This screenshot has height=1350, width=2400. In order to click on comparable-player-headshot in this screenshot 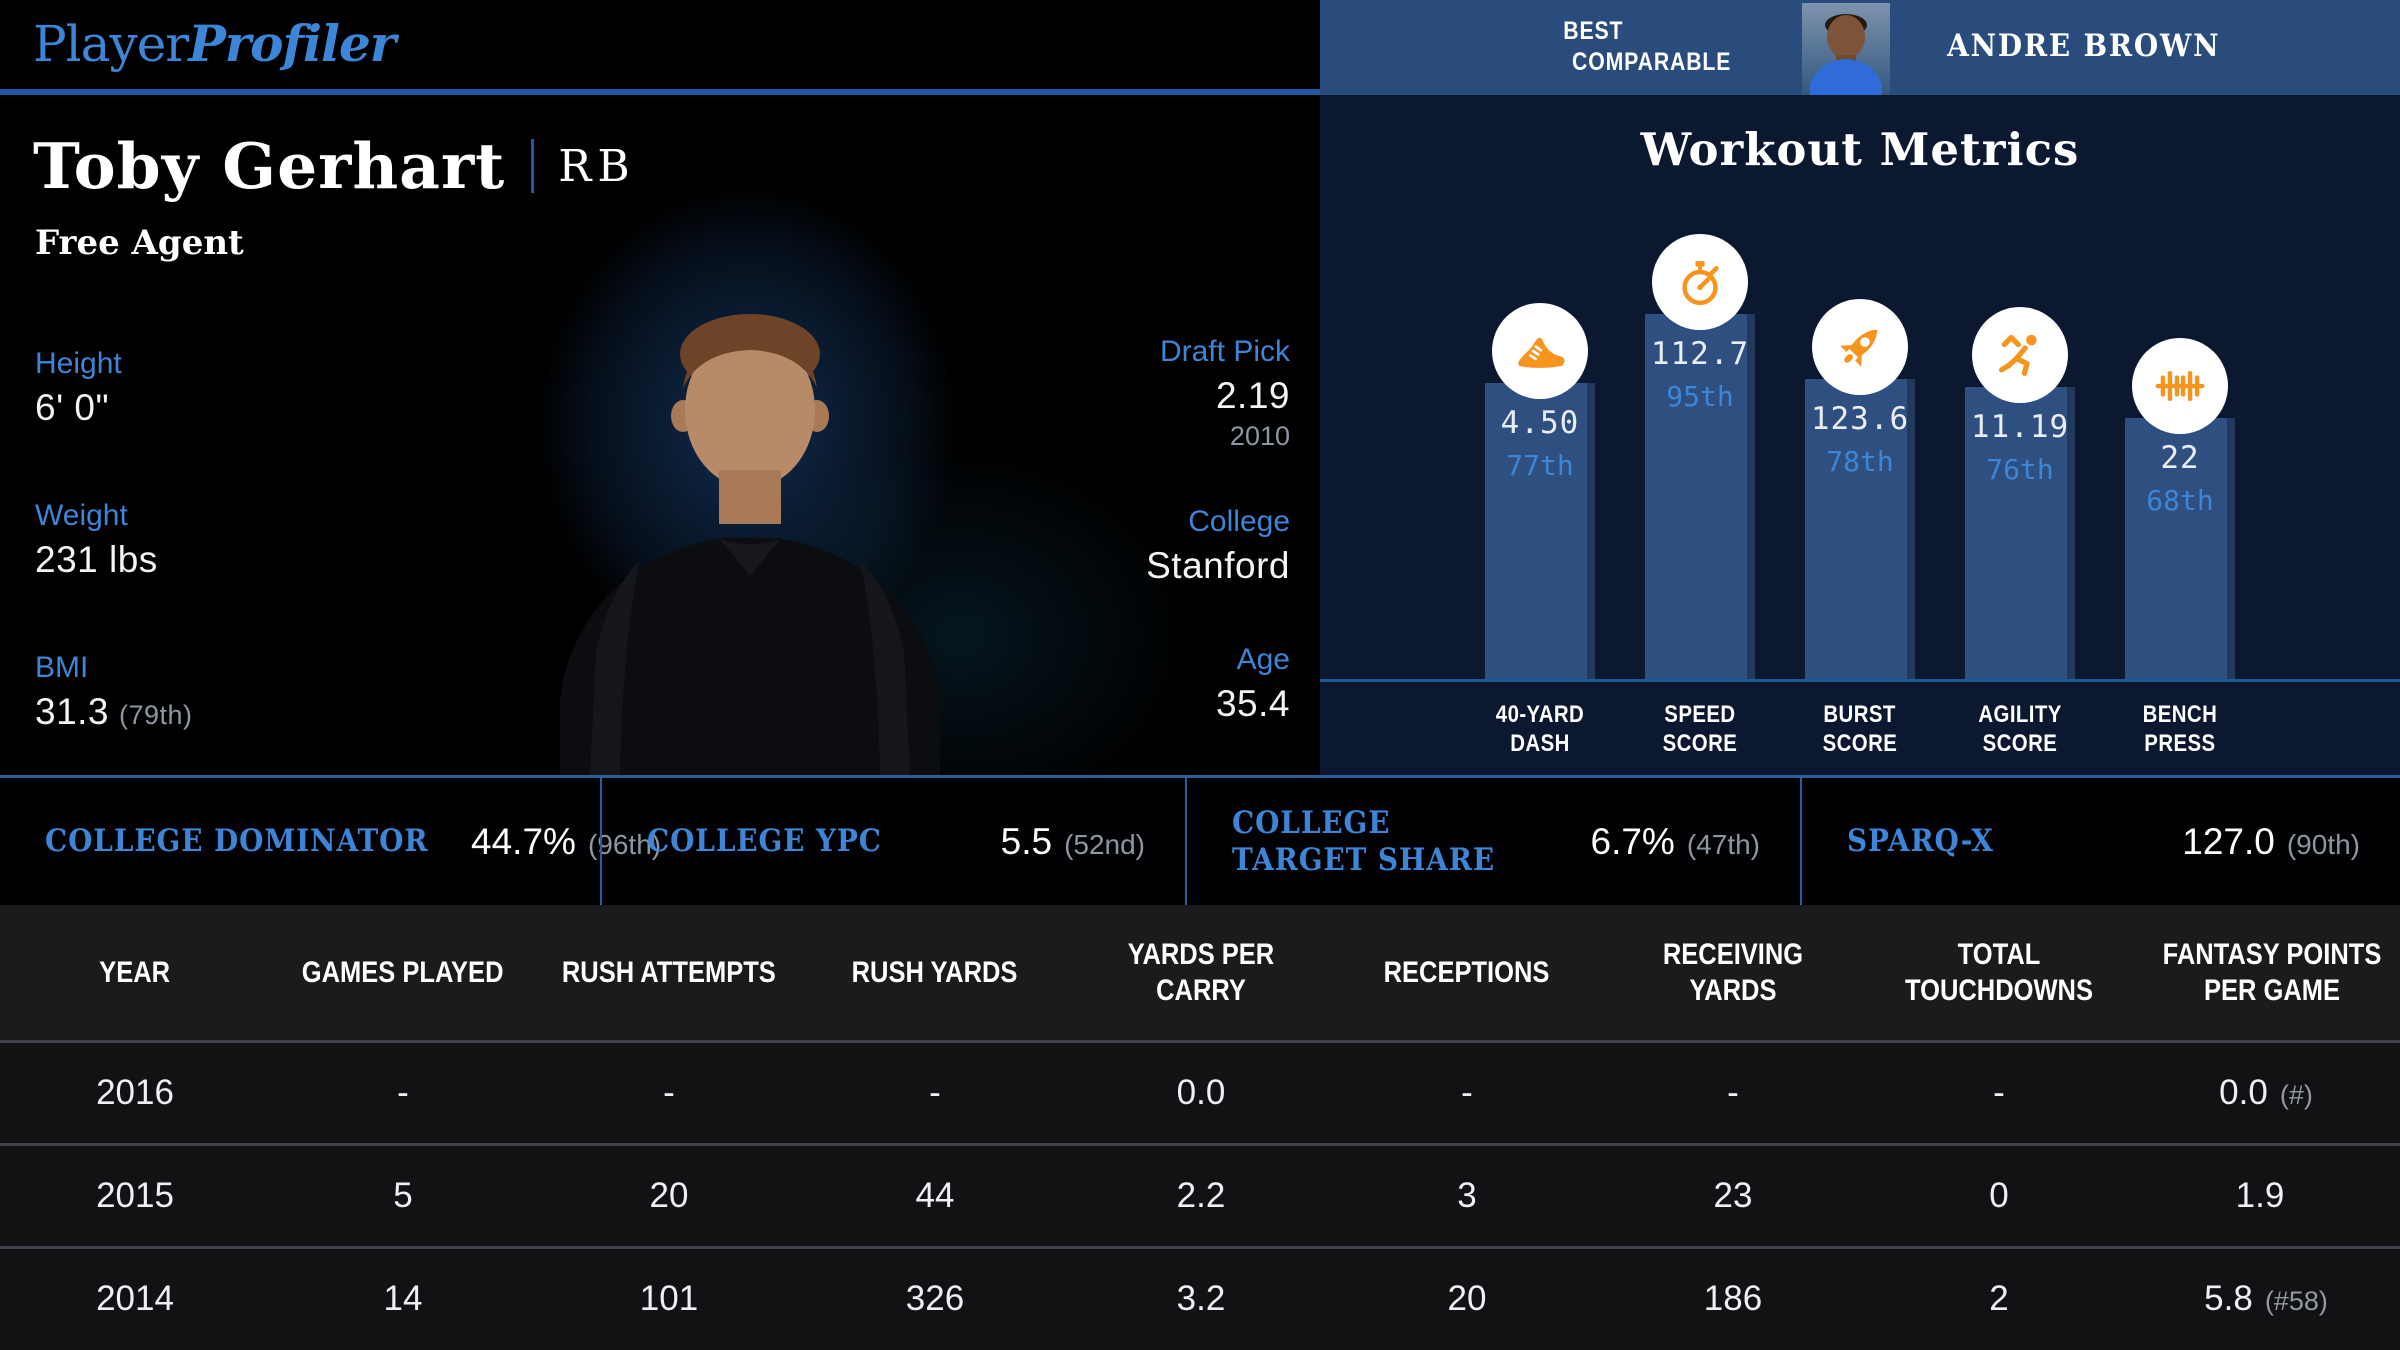, I will do `click(1846, 49)`.